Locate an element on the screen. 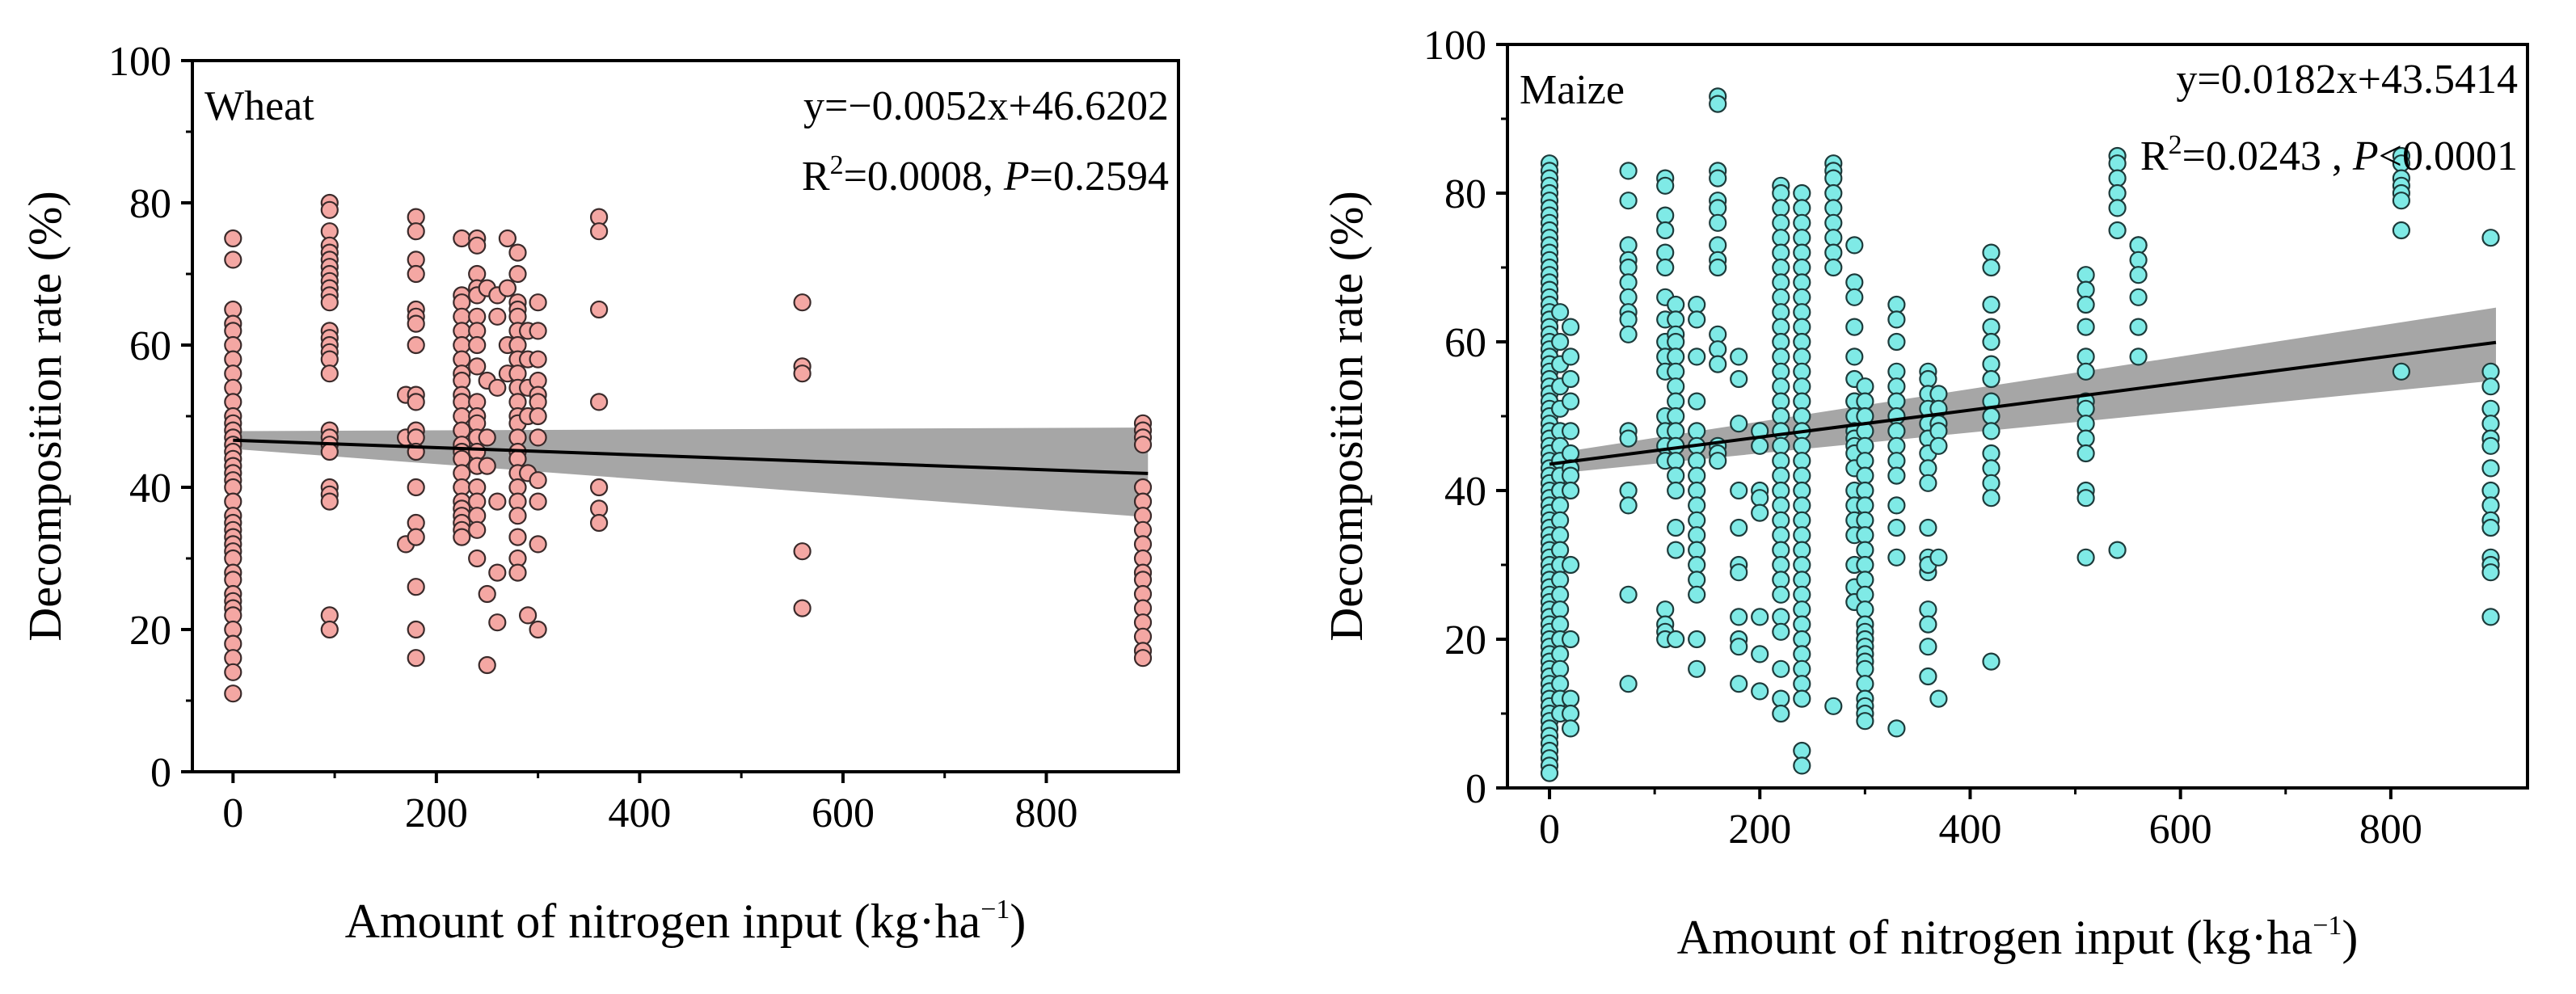 The height and width of the screenshot is (994, 2576). wheat-x-tick-label: 800 is located at coordinates (1045, 813).